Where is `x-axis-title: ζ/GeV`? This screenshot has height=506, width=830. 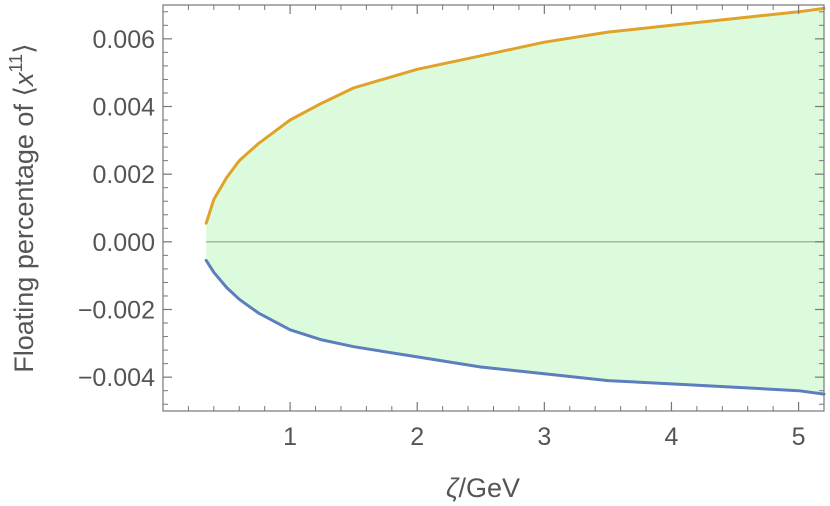 x-axis-title: ζ/GeV is located at coordinates (483, 488).